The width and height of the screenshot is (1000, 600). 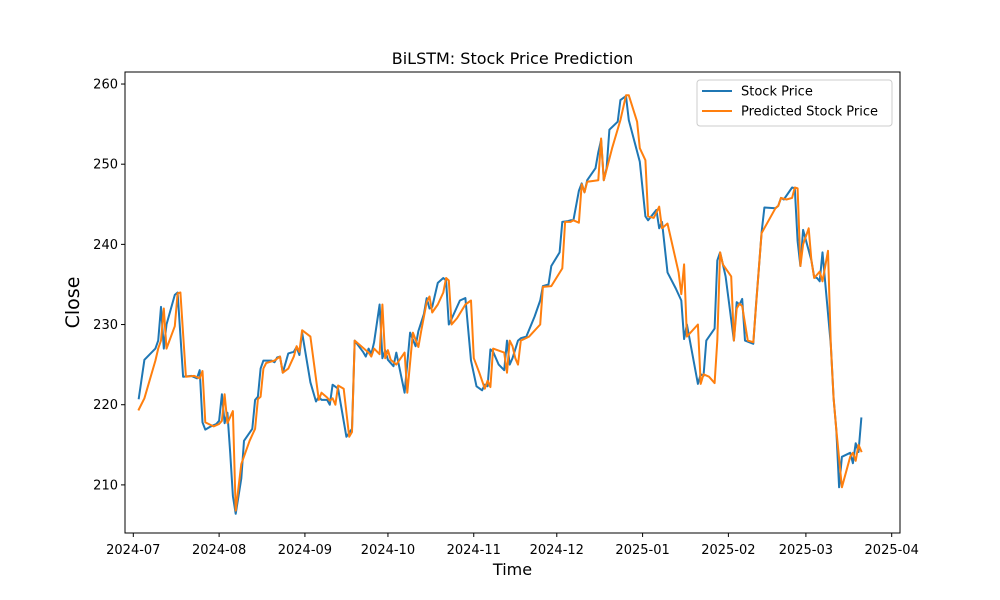 I want to click on y-axis-label: Close, so click(x=73, y=303).